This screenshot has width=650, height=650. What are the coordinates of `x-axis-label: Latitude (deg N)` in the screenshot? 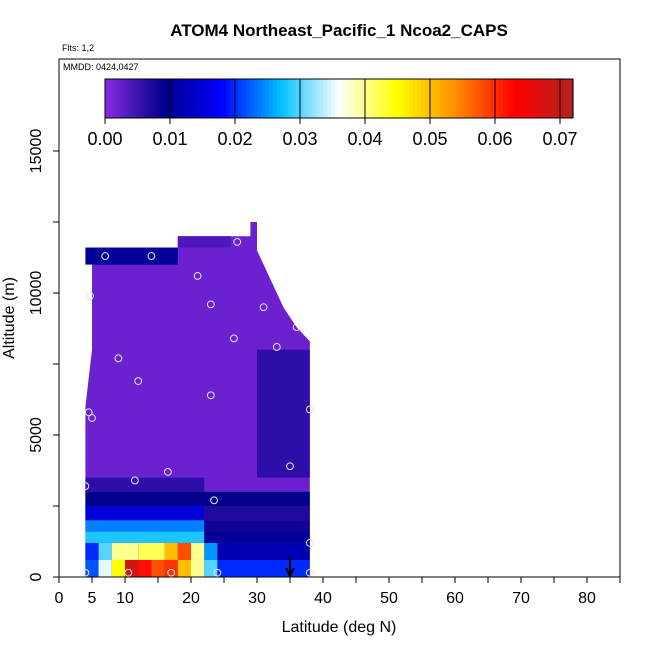 It's located at (339, 627).